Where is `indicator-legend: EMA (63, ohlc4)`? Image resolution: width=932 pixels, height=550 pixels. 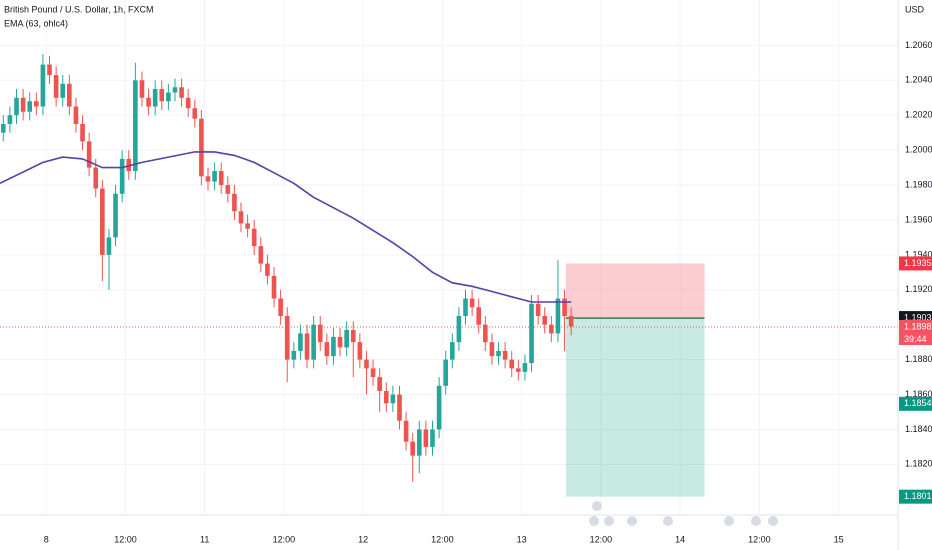
indicator-legend: EMA (63, ohlc4) is located at coordinates (36, 23).